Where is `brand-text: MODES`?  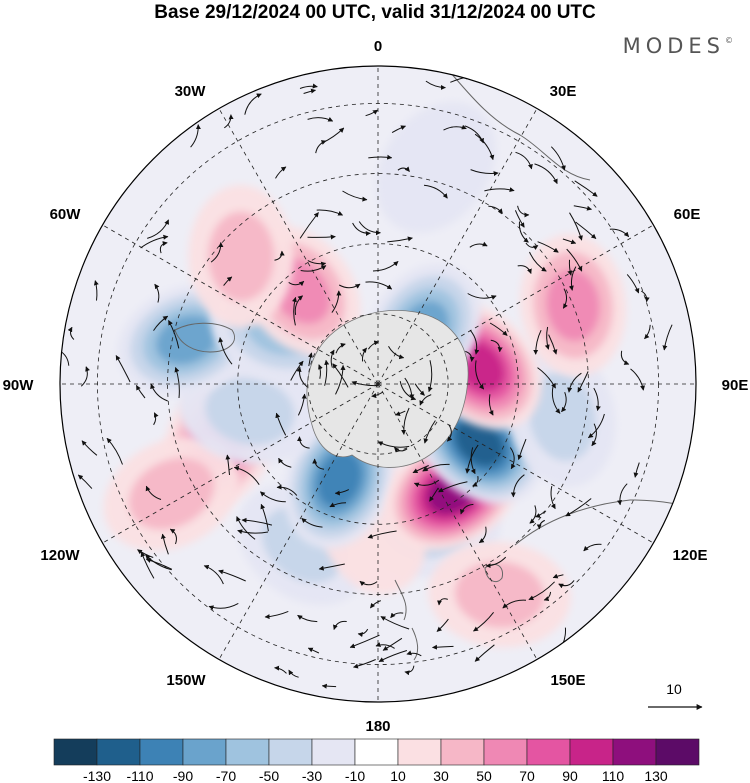
brand-text: MODES is located at coordinates (673, 46).